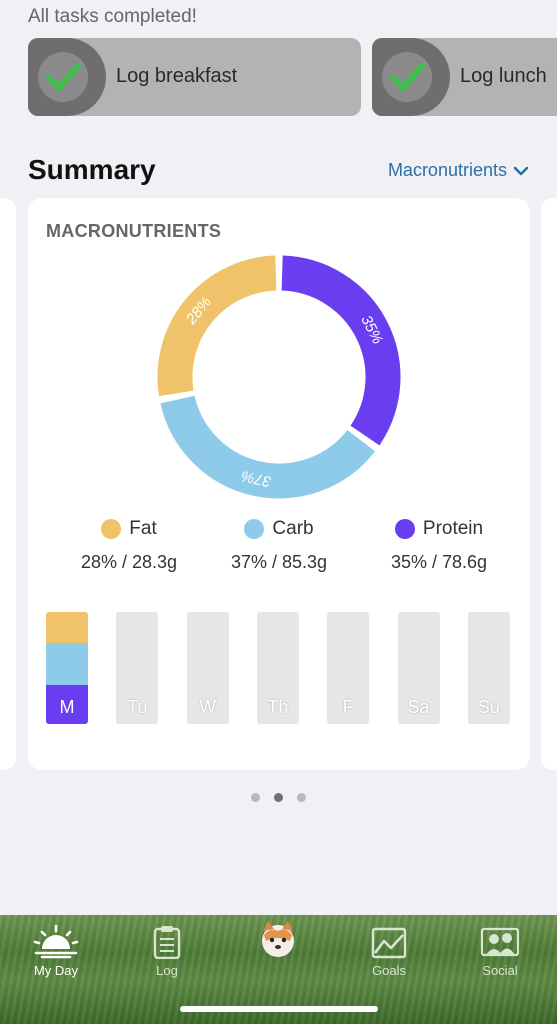 Image resolution: width=557 pixels, height=1024 pixels. Describe the element at coordinates (208, 707) in the screenshot. I see `day-label: W` at that location.